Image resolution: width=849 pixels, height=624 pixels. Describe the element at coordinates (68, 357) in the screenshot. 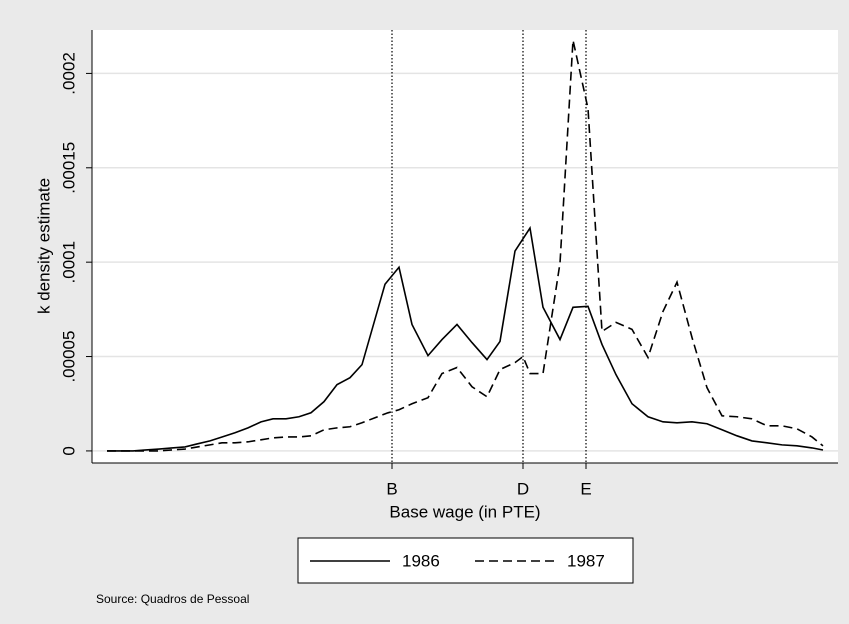

I see `y-tick-label: .00005` at that location.